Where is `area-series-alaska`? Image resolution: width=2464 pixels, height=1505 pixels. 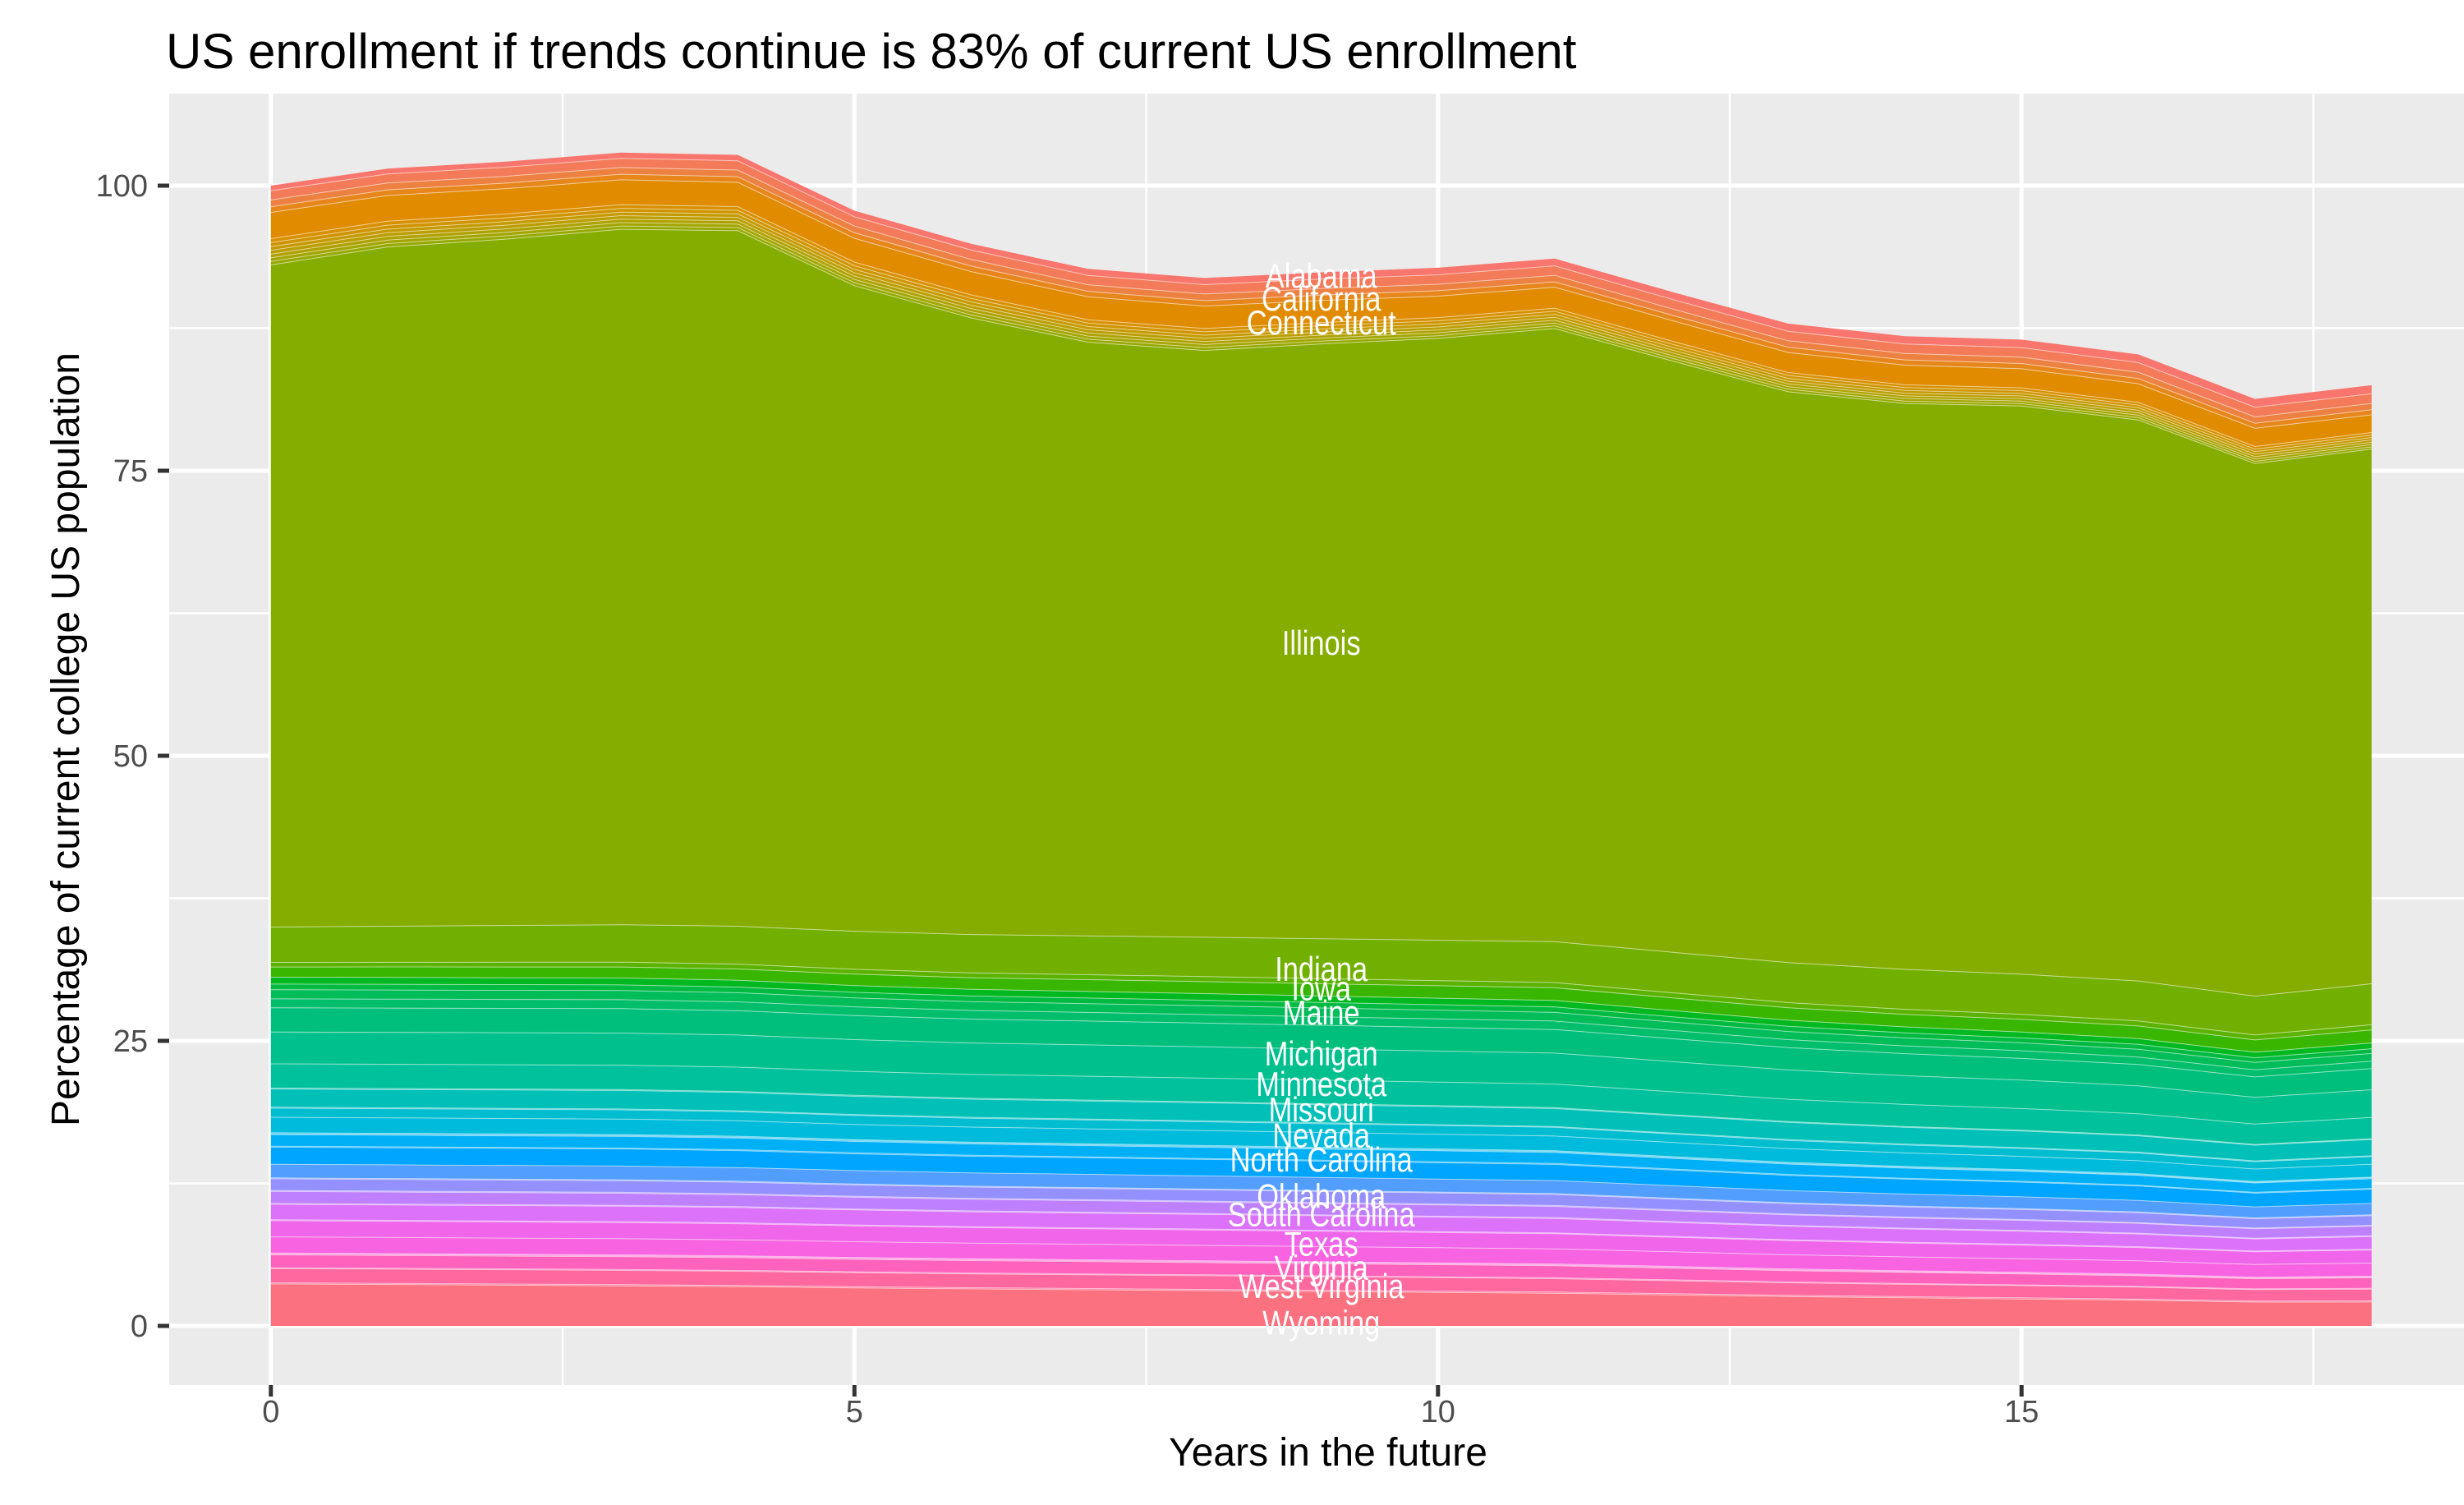
area-series-alaska is located at coordinates (1321, 287).